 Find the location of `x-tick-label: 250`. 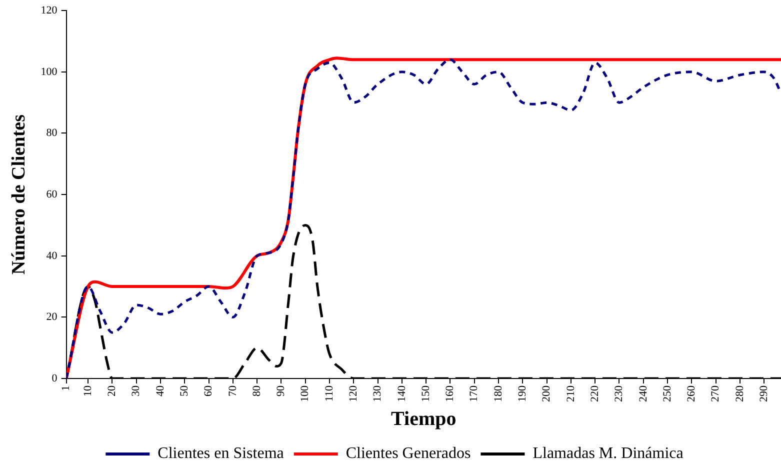

x-tick-label: 250 is located at coordinates (667, 393).